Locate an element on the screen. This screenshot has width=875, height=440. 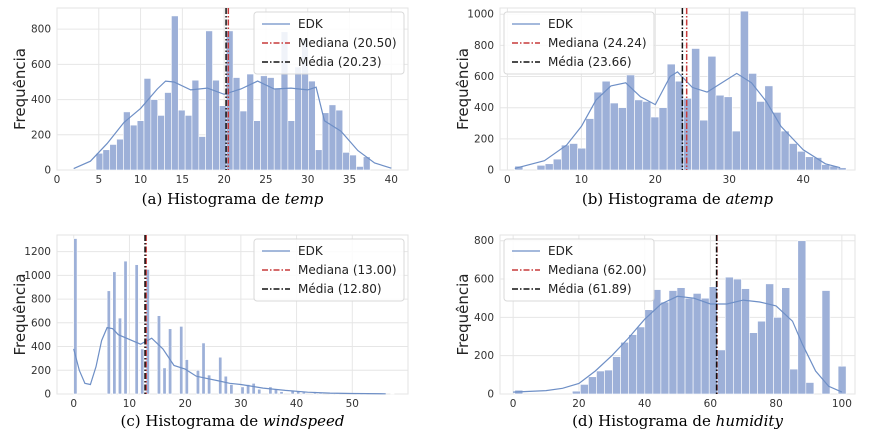
x-tick-label: 10 is located at coordinates (140, 180).